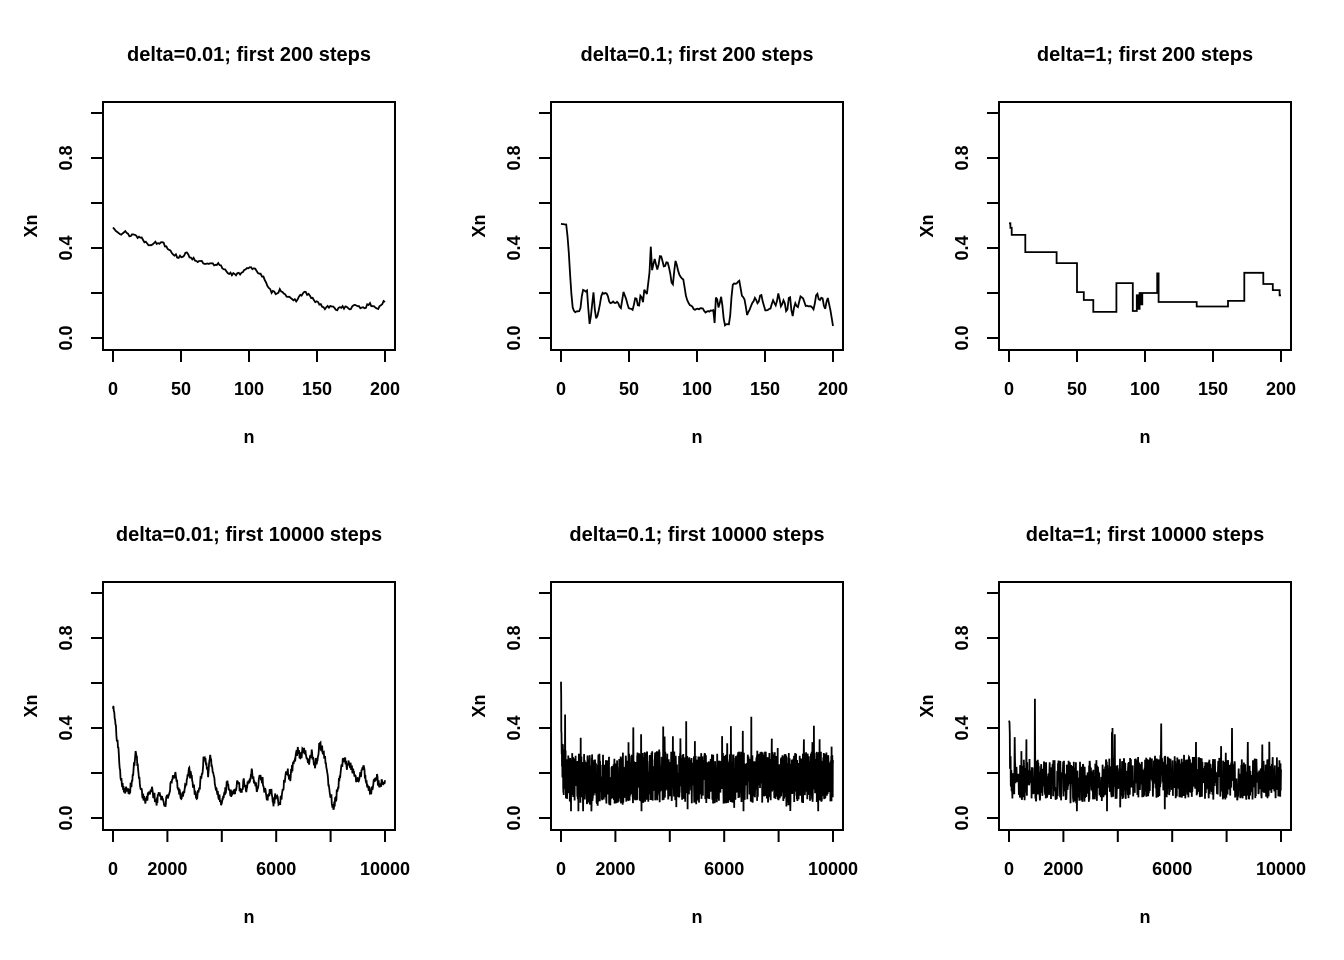 This screenshot has height=960, width=1344. Describe the element at coordinates (249, 55) in the screenshot. I see `plot-title: delta=0.01; first 200 steps` at that location.